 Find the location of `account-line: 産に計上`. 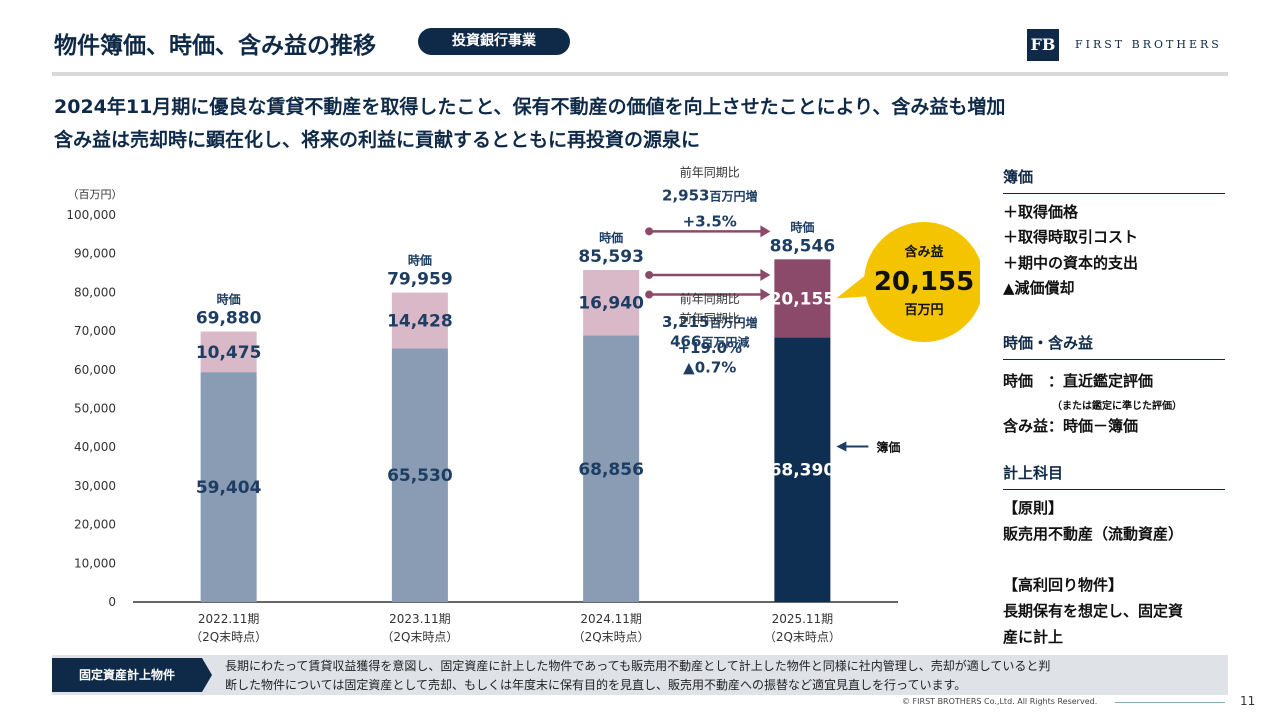

account-line: 産に計上 is located at coordinates (1033, 637).